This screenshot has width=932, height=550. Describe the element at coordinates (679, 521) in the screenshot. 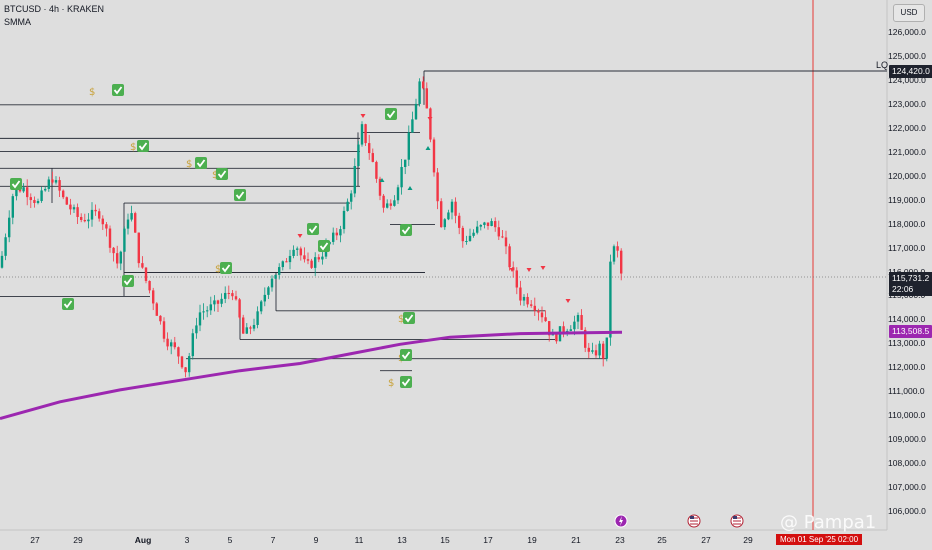

I see `event-icons` at that location.